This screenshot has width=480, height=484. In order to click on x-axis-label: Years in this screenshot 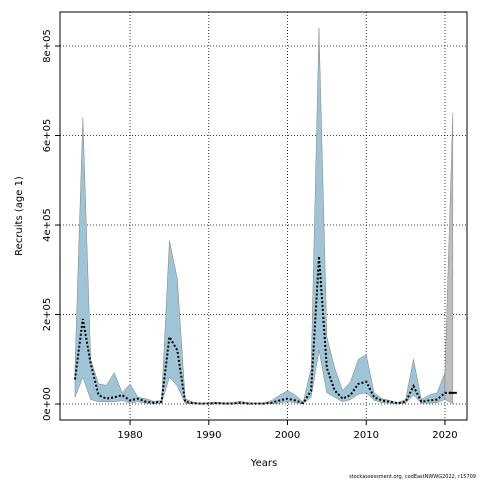, I will do `click(263, 463)`.